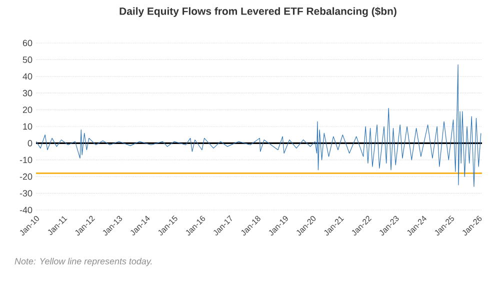 This screenshot has height=300, width=500. Describe the element at coordinates (258, 12) in the screenshot. I see `chart-title: Daily Equity Flows from Levered ETF Rebalancing ($bn)` at that location.